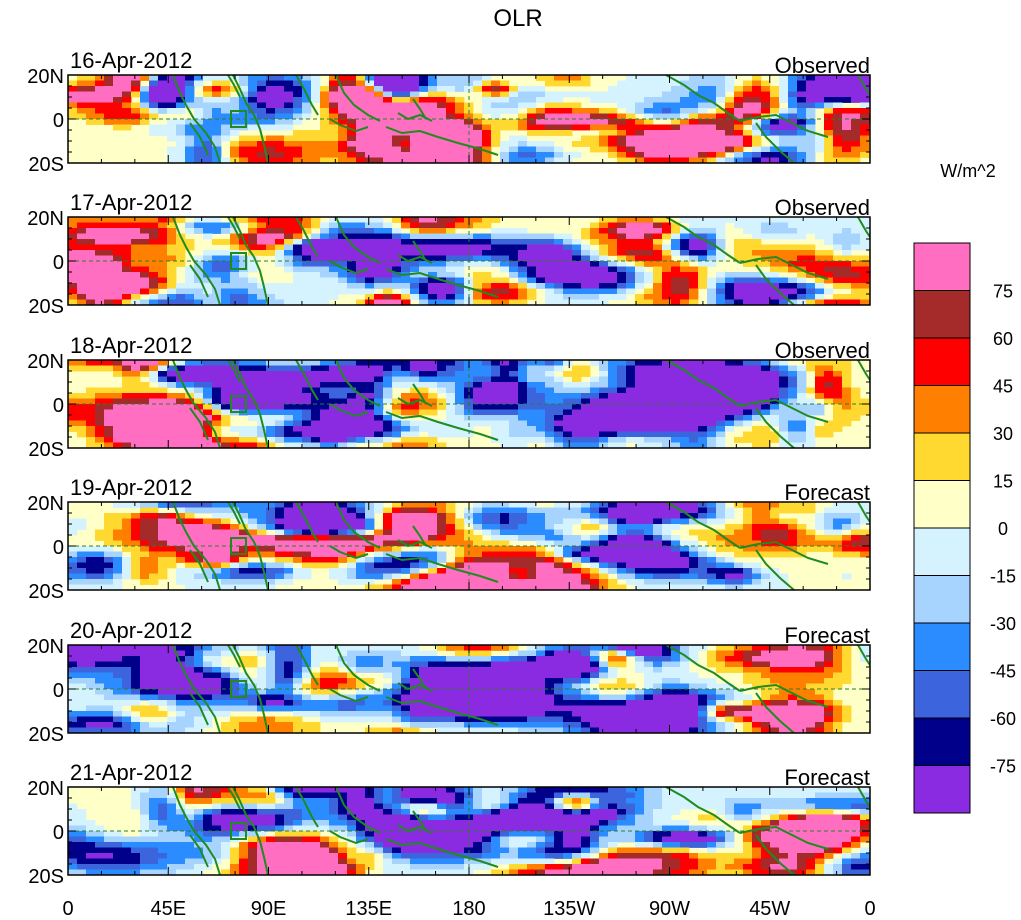  I want to click on colorbar-label: -15, so click(1003, 577).